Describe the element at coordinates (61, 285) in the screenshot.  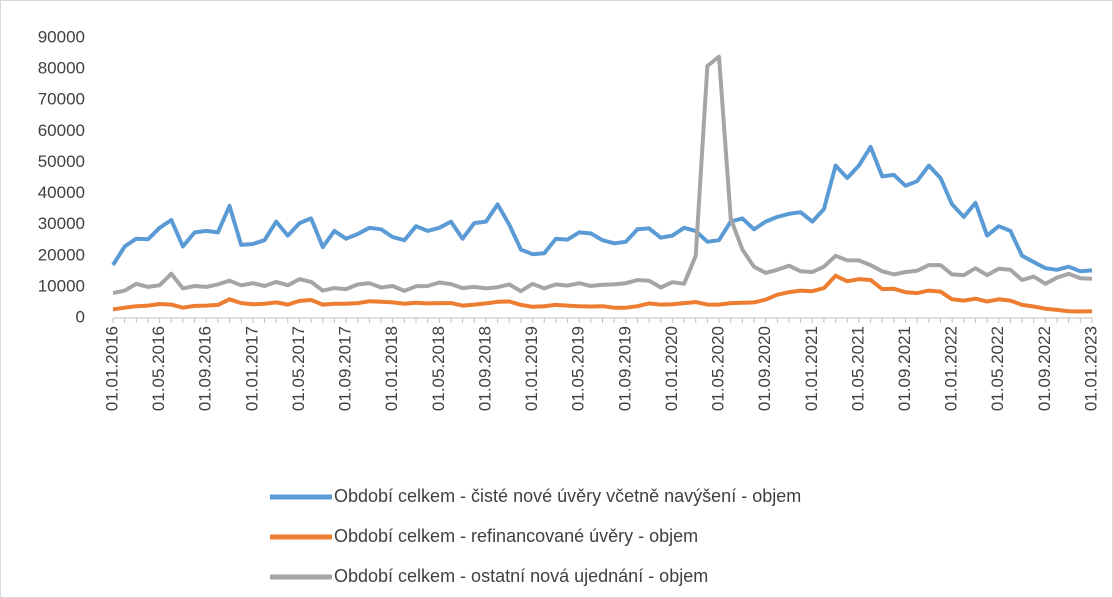
I see `y-tick-label: 10000` at that location.